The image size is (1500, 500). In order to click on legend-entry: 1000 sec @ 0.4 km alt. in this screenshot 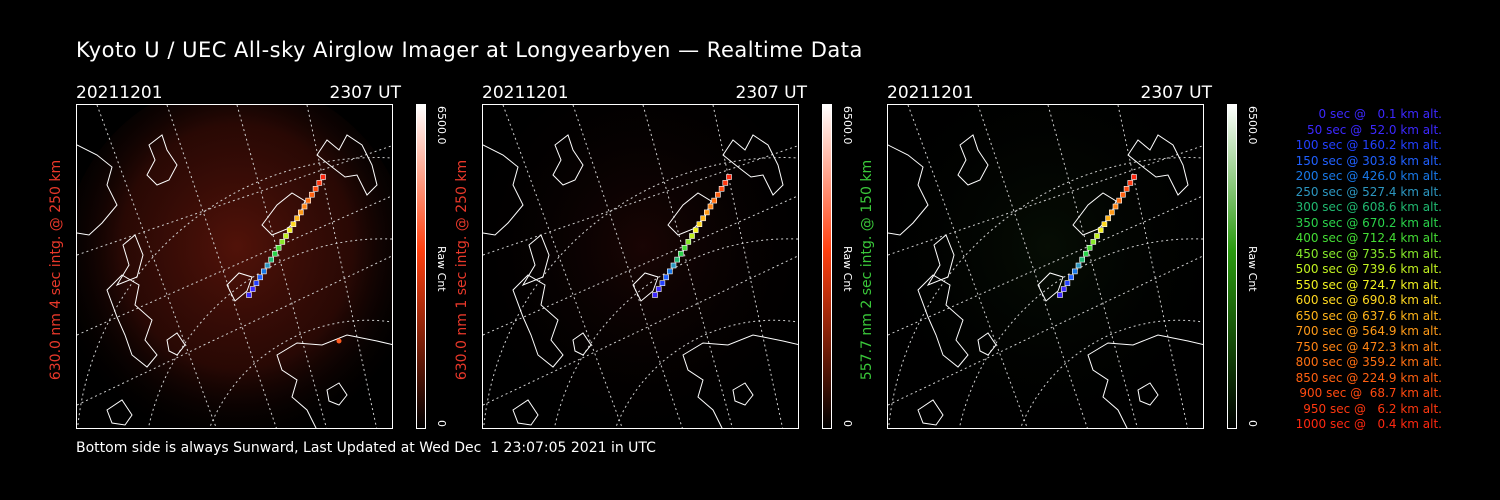, I will do `click(1368, 424)`.